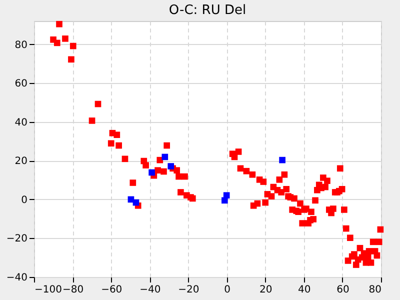  I want to click on y-tick-label: 40, so click(21, 122).